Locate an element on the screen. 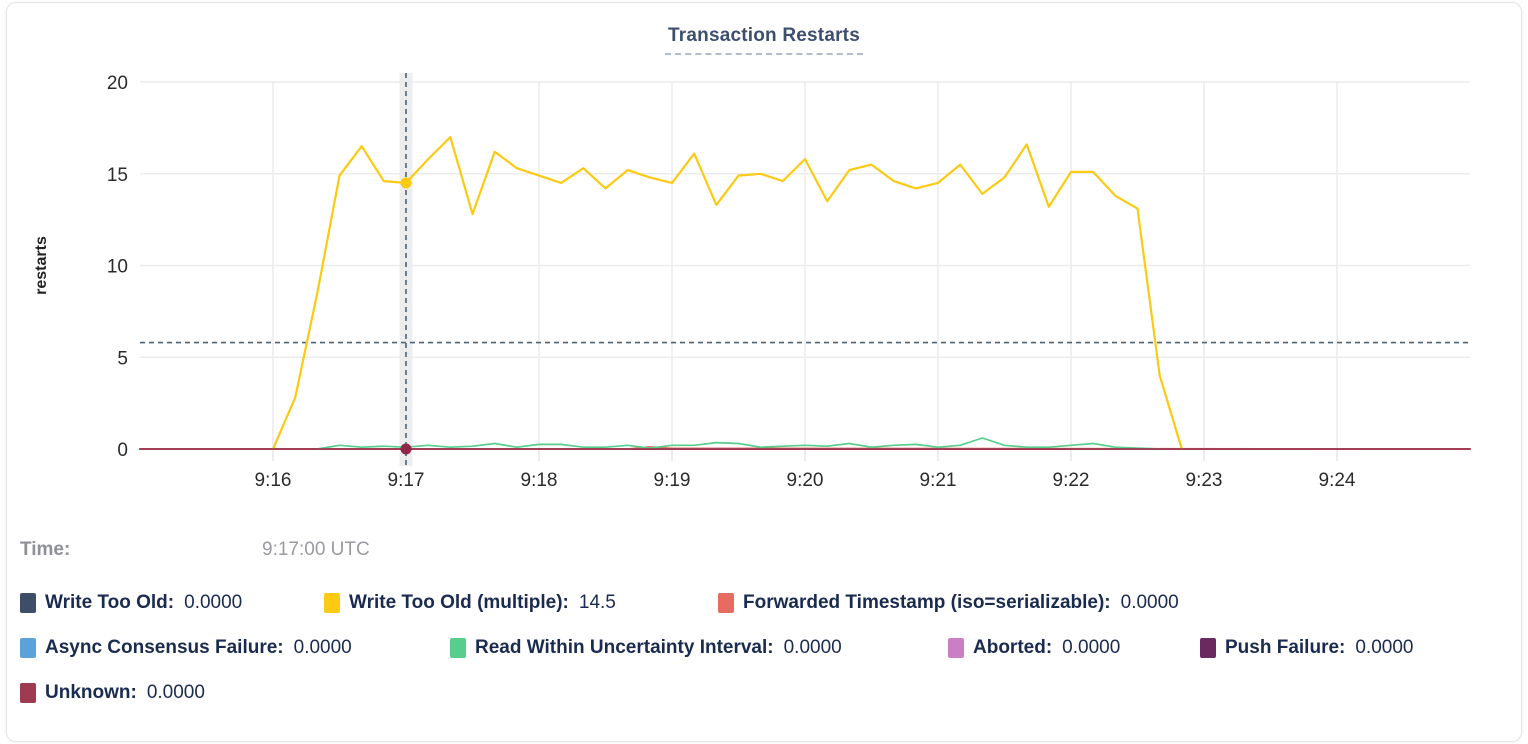 The width and height of the screenshot is (1528, 744). legend-label: Async Consensus Failure: is located at coordinates (164, 647).